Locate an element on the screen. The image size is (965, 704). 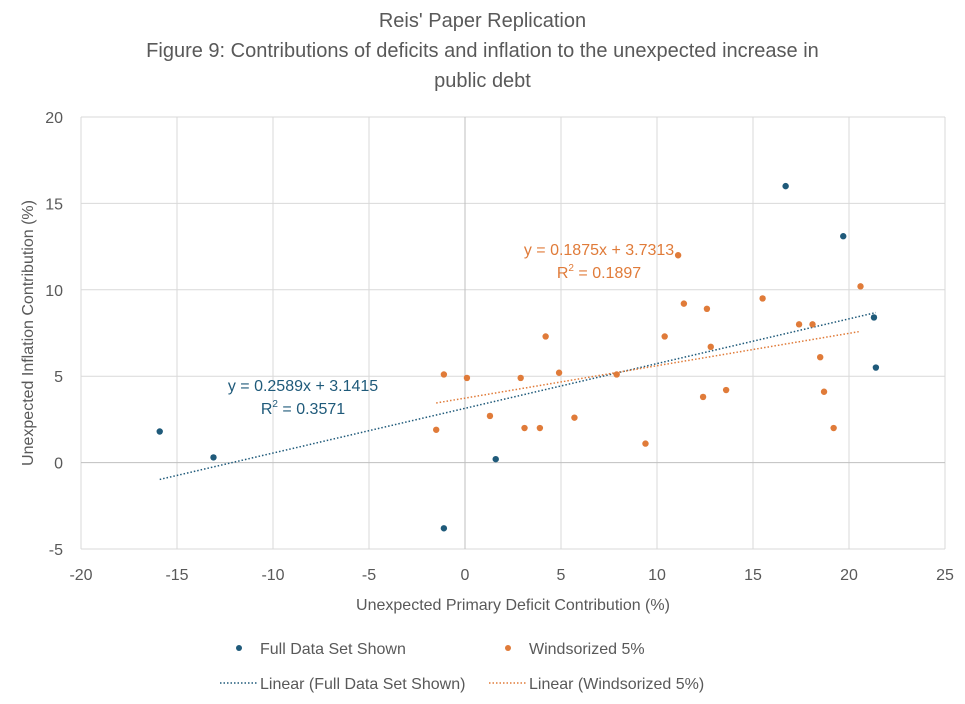
legend-label-full: Full Data Set Shown is located at coordinates (333, 649).